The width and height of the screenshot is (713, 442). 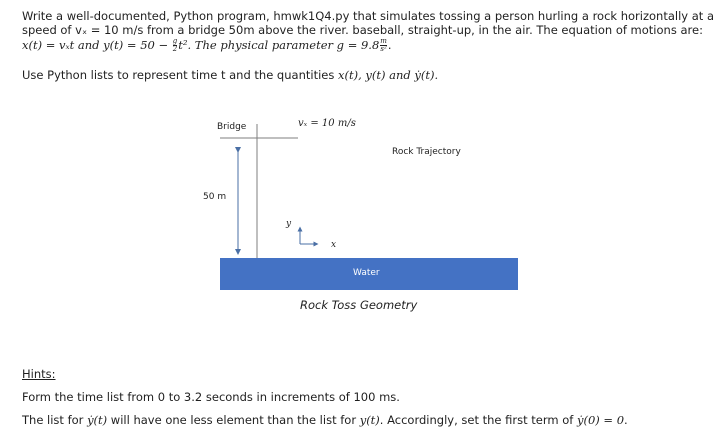 What do you see at coordinates (215, 197) in the screenshot?
I see `height-label: 50 m` at bounding box center [215, 197].